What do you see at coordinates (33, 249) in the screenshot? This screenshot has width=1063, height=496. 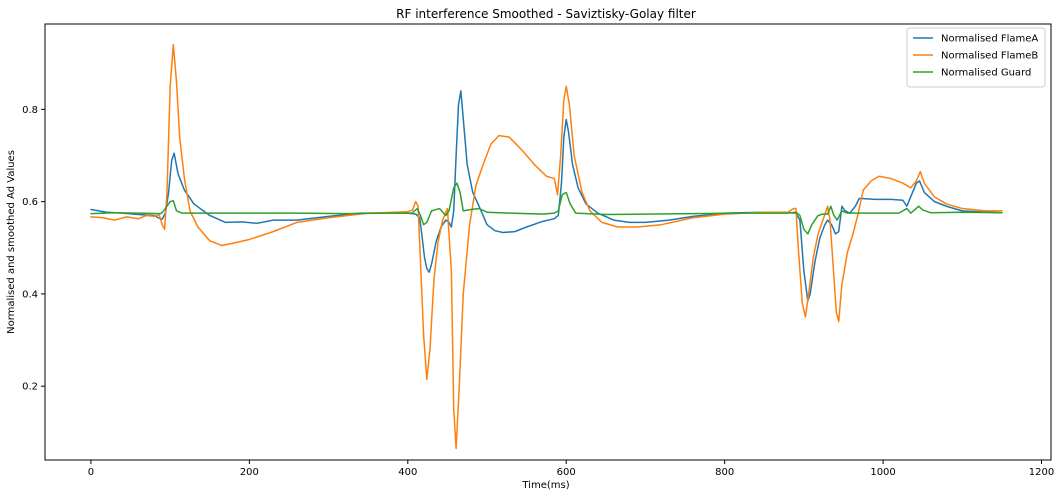 I see `y-axis-ticks: 0.2 0.4 0.6 0.8` at bounding box center [33, 249].